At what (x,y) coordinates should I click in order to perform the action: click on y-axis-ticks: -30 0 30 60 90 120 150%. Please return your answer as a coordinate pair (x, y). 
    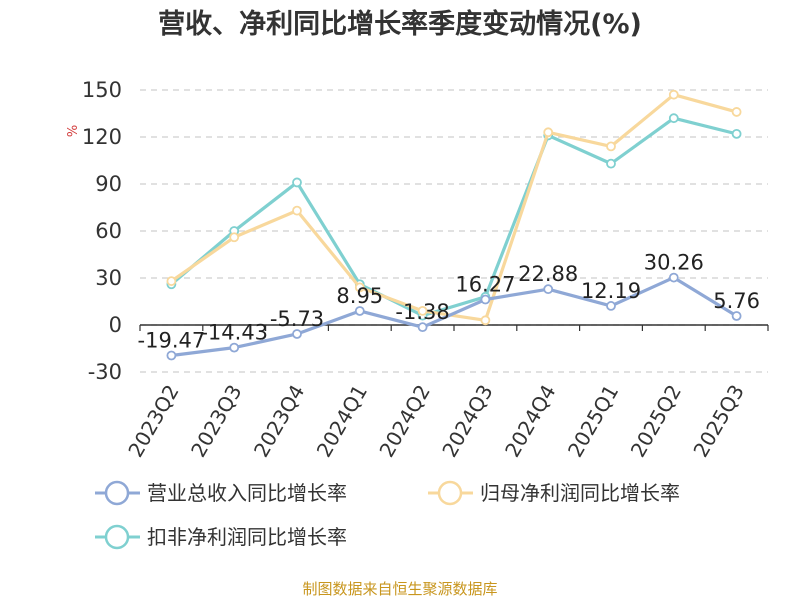
    Looking at the image, I should click on (94, 231).